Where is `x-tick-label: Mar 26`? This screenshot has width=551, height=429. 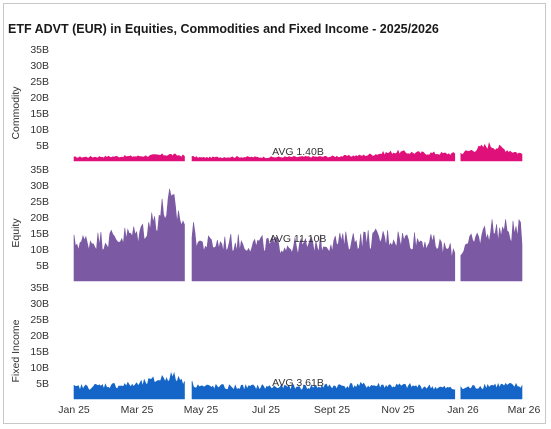 x-tick-label: Mar 26 is located at coordinates (524, 410).